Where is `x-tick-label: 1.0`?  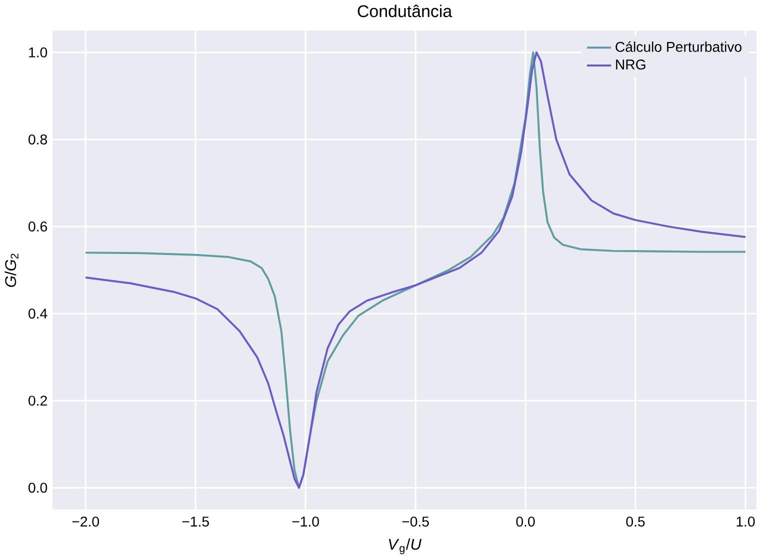
x-tick-label: 1.0 is located at coordinates (745, 521).